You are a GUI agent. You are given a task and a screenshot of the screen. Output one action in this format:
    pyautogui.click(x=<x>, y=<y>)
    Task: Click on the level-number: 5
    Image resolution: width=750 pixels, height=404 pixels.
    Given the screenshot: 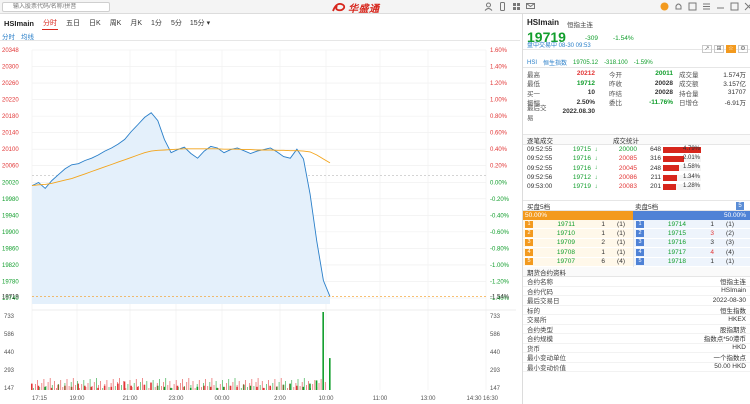 What is the action you would take?
    pyautogui.click(x=529, y=262)
    